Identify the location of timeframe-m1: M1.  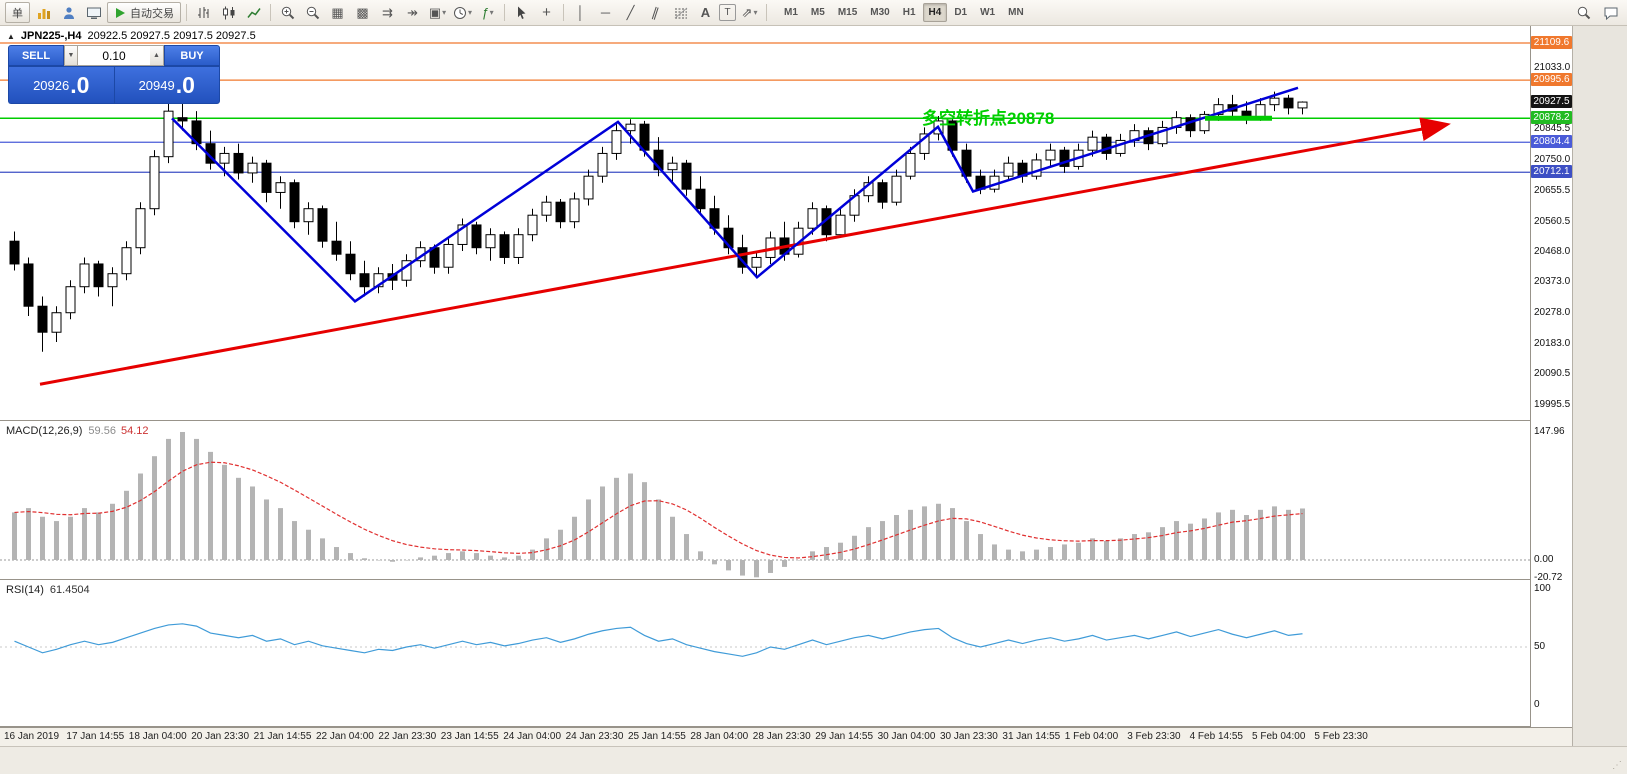
(791, 12).